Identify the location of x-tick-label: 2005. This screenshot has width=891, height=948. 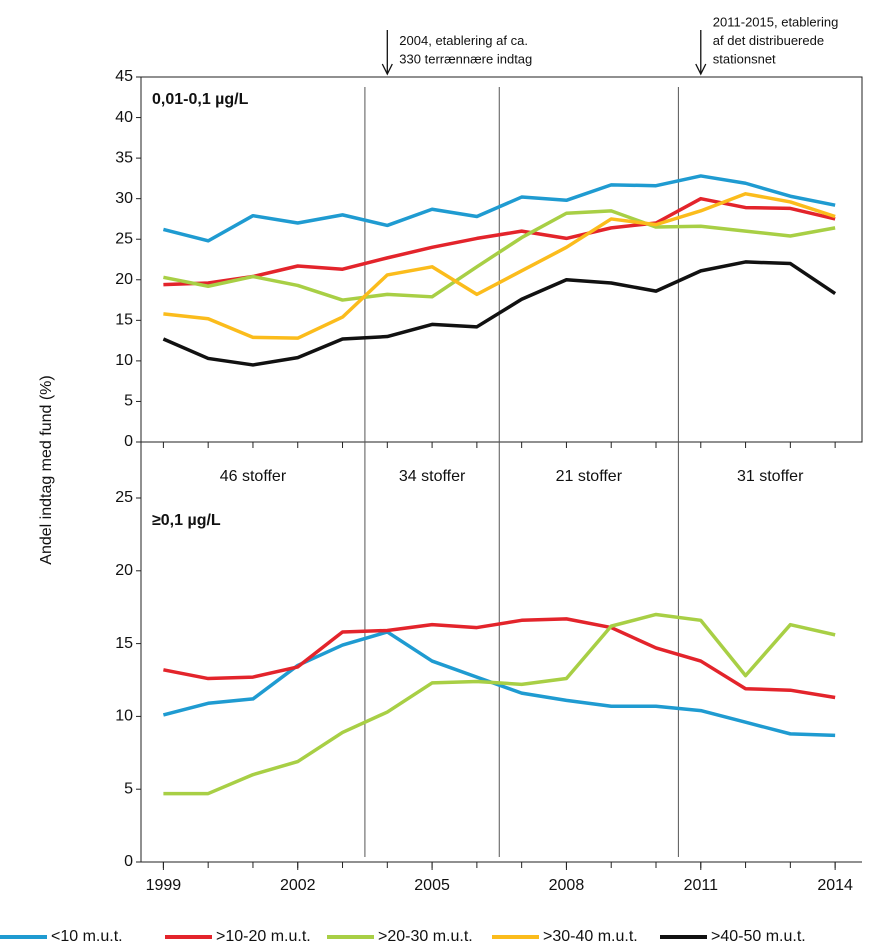
(432, 885).